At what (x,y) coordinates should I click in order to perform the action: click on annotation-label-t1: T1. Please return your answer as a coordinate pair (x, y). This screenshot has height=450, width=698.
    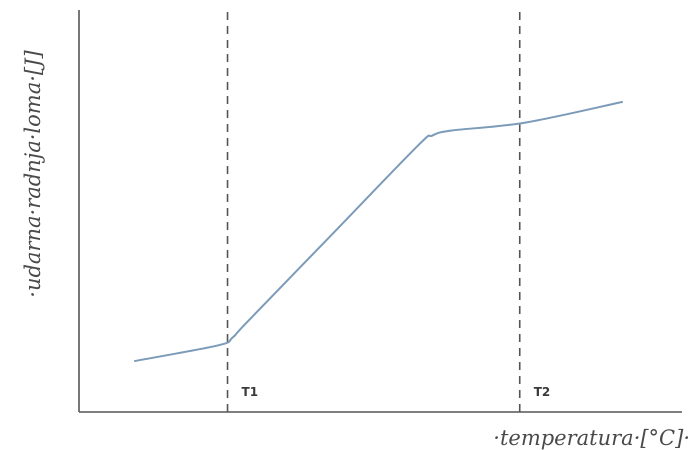
    Looking at the image, I should click on (250, 392).